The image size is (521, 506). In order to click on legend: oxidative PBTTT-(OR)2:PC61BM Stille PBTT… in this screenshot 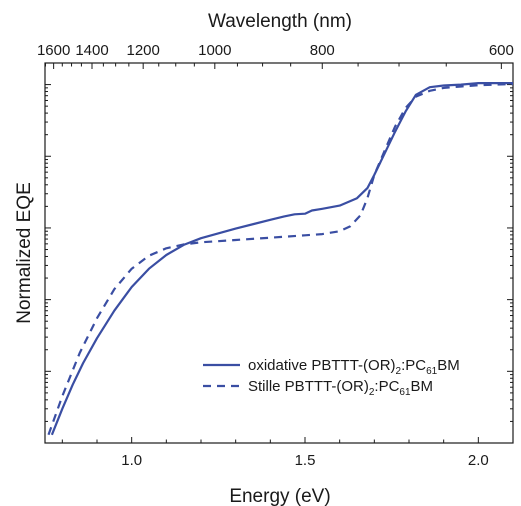, I will do `click(331, 377)`.